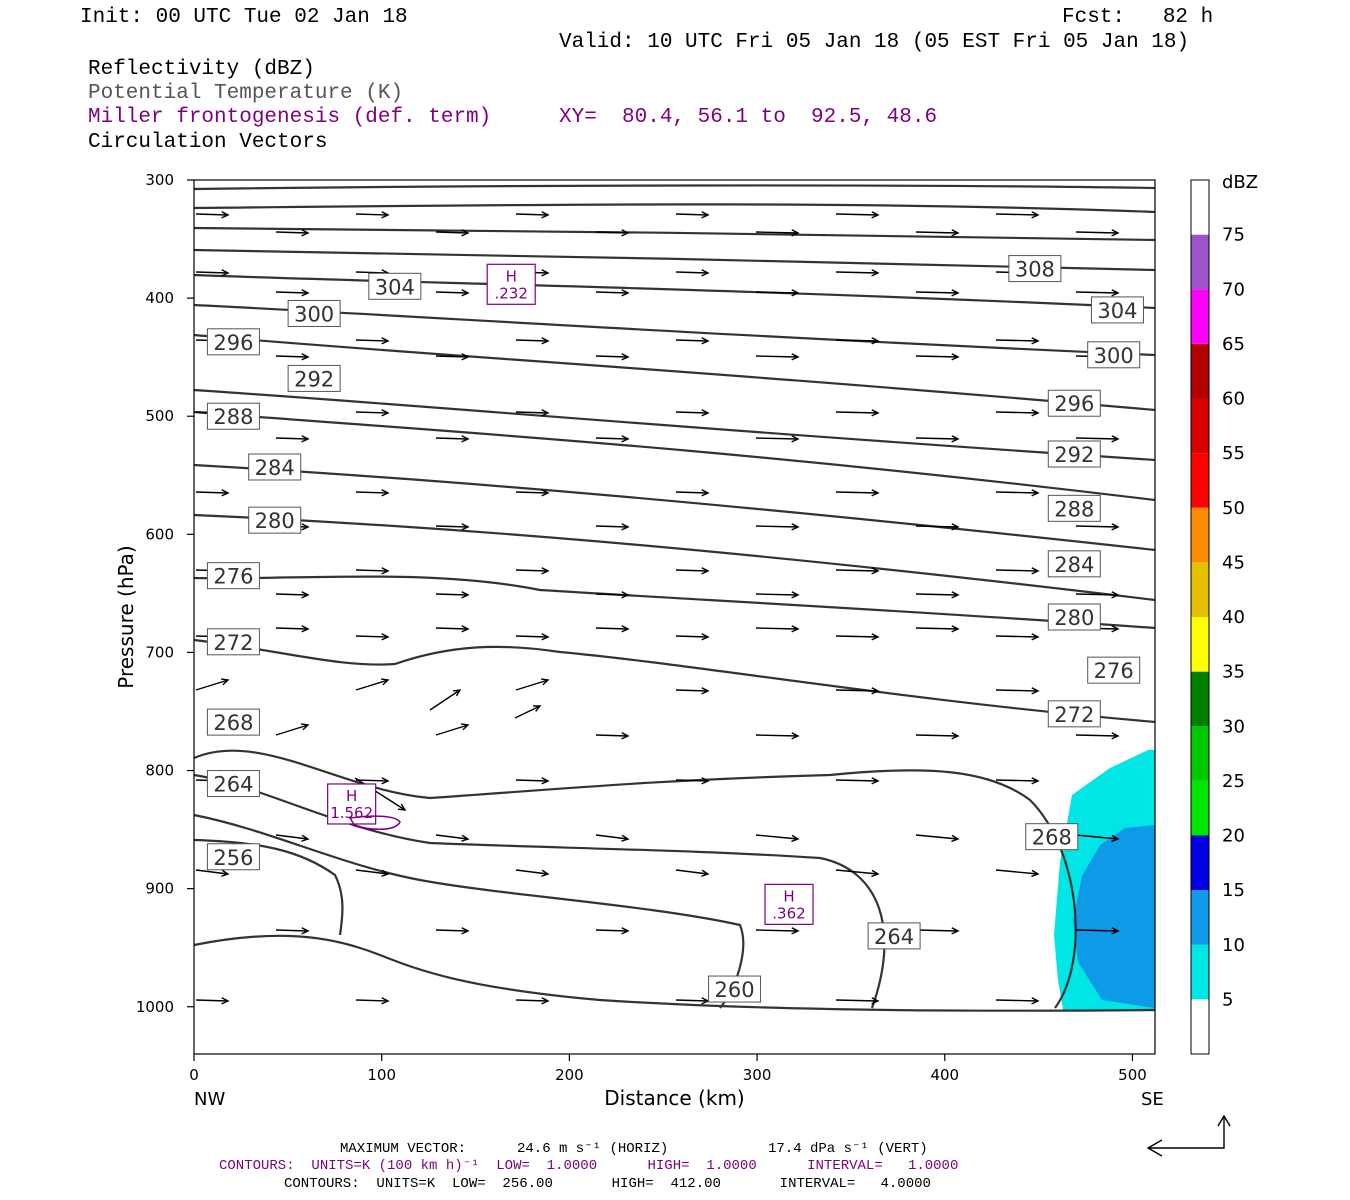 The width and height of the screenshot is (1350, 1200). What do you see at coordinates (194, 1075) in the screenshot?
I see `x-tick-label: 0` at bounding box center [194, 1075].